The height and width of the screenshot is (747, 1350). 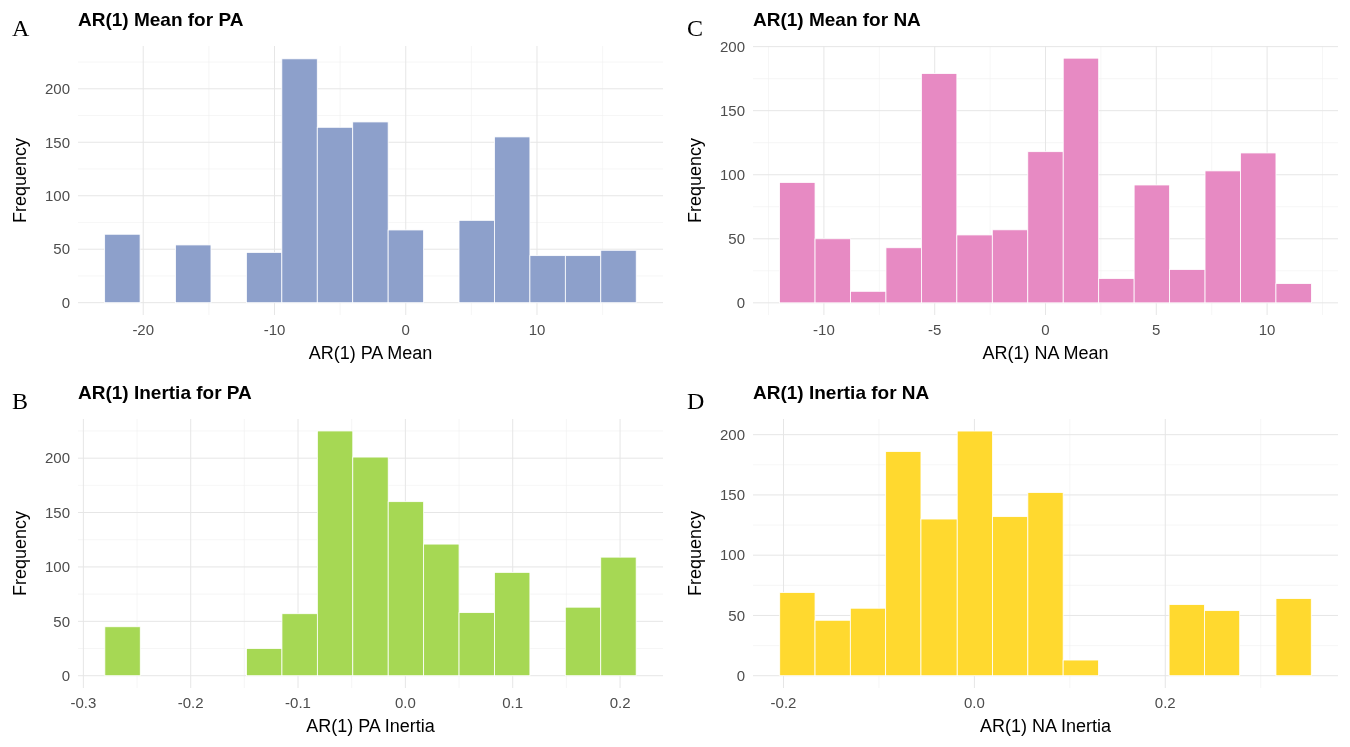 What do you see at coordinates (841, 392) in the screenshot?
I see `chart-title: AR(1) Inertia for NA` at bounding box center [841, 392].